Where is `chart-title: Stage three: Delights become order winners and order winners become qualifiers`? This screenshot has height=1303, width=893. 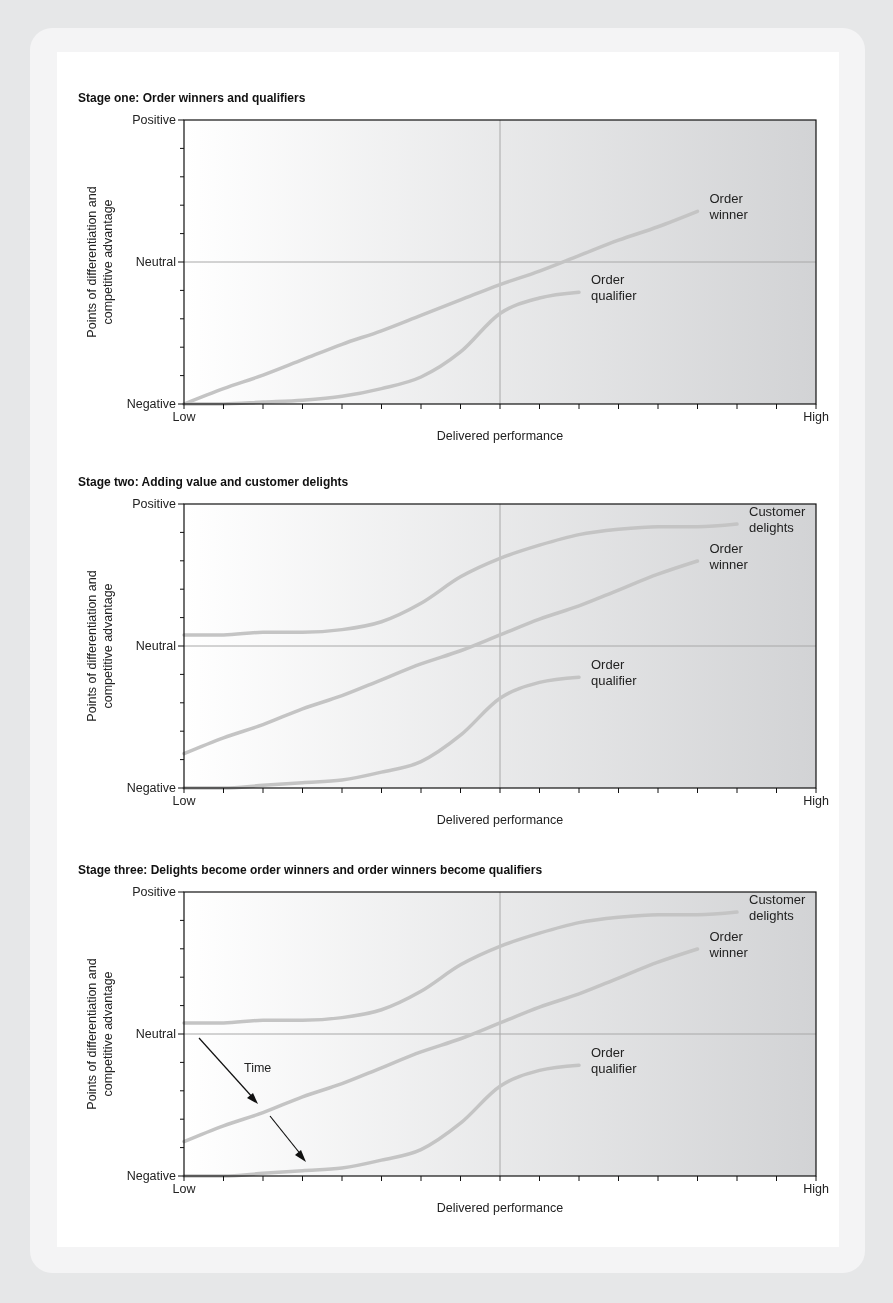 chart-title: Stage three: Delights become order winners and order winners become qualifiers is located at coordinates (310, 870).